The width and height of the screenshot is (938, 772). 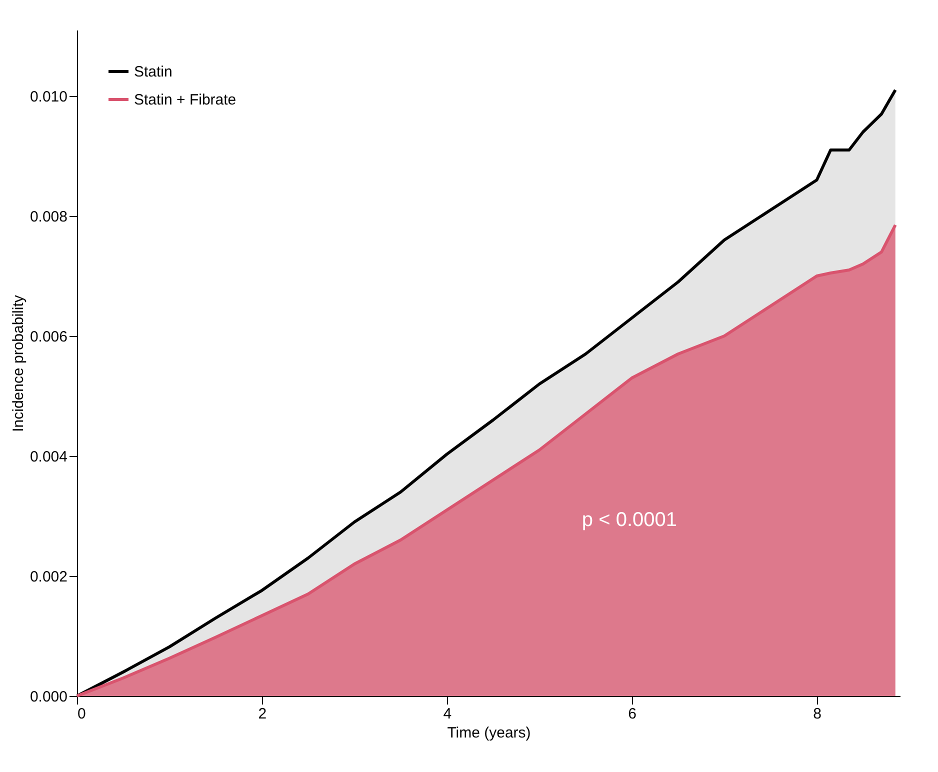 What do you see at coordinates (632, 714) in the screenshot?
I see `x-tick-label: 6` at bounding box center [632, 714].